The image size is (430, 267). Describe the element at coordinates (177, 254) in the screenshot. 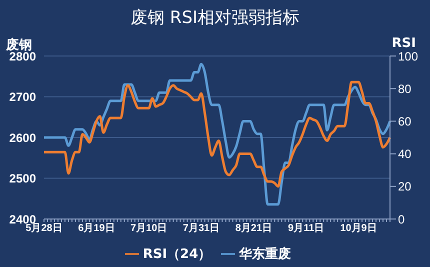

I see `legend-label: RSI（24）` at that location.